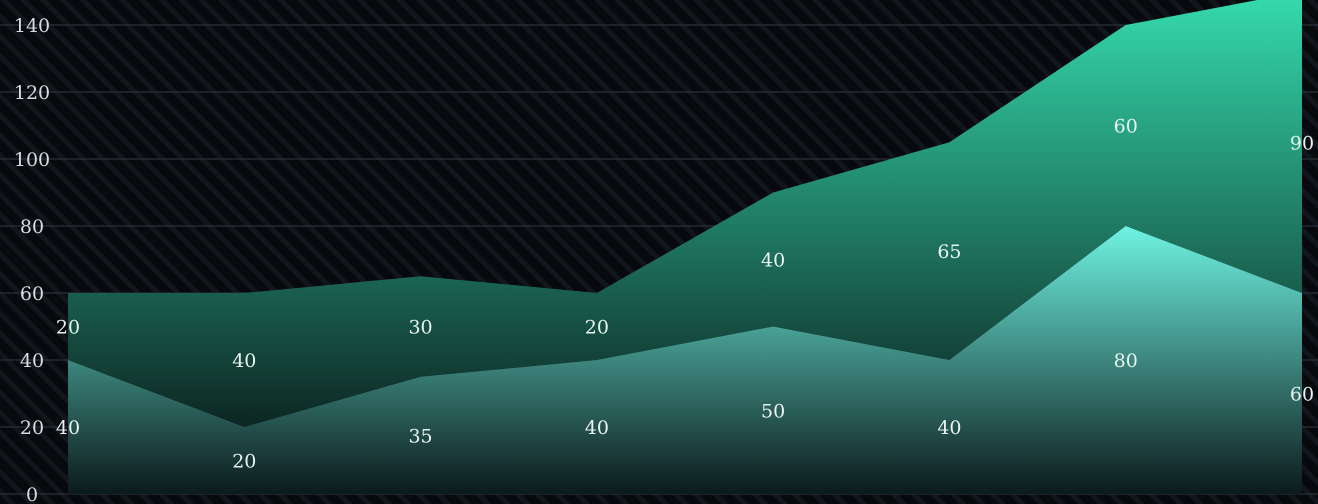 This screenshot has width=1318, height=504. I want to click on y-tick-label: 80, so click(32, 227).